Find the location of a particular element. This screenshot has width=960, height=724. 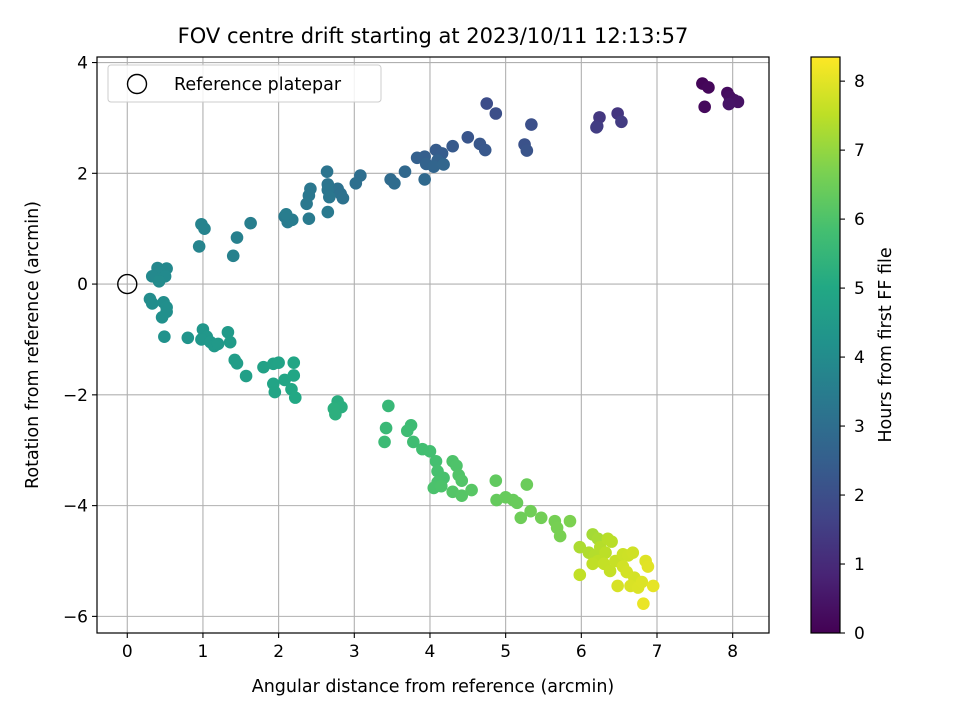

legend: Reference platepar is located at coordinates (244, 83).